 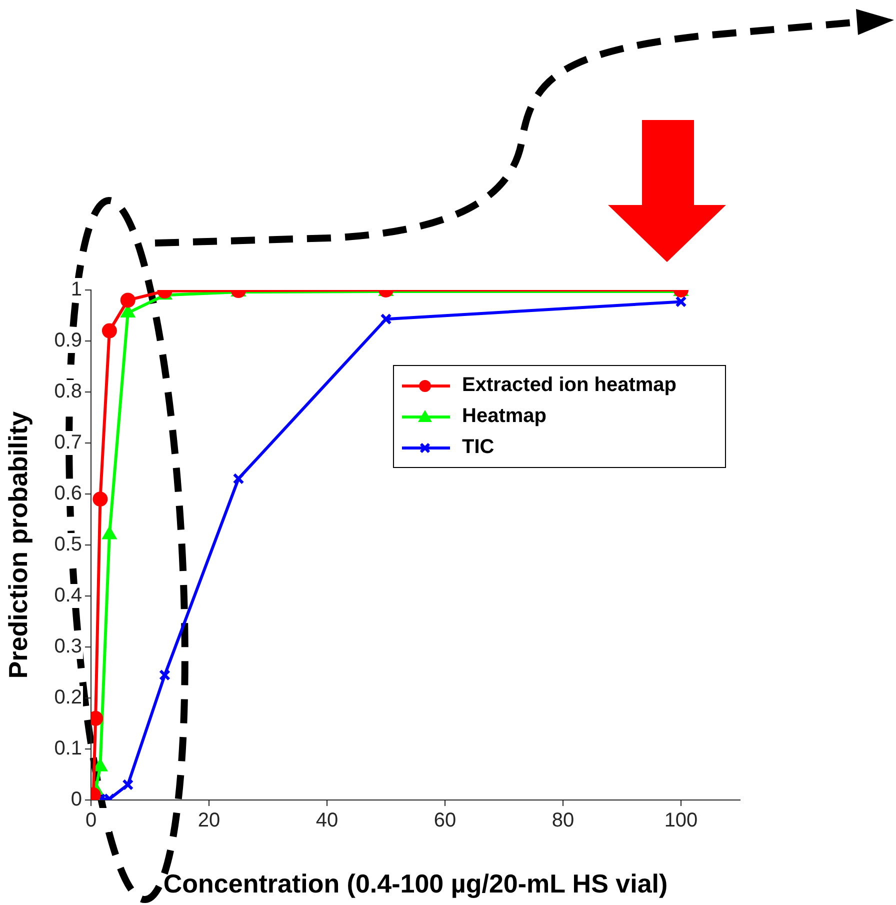 I want to click on y-tick-label: 1, so click(x=76, y=289).